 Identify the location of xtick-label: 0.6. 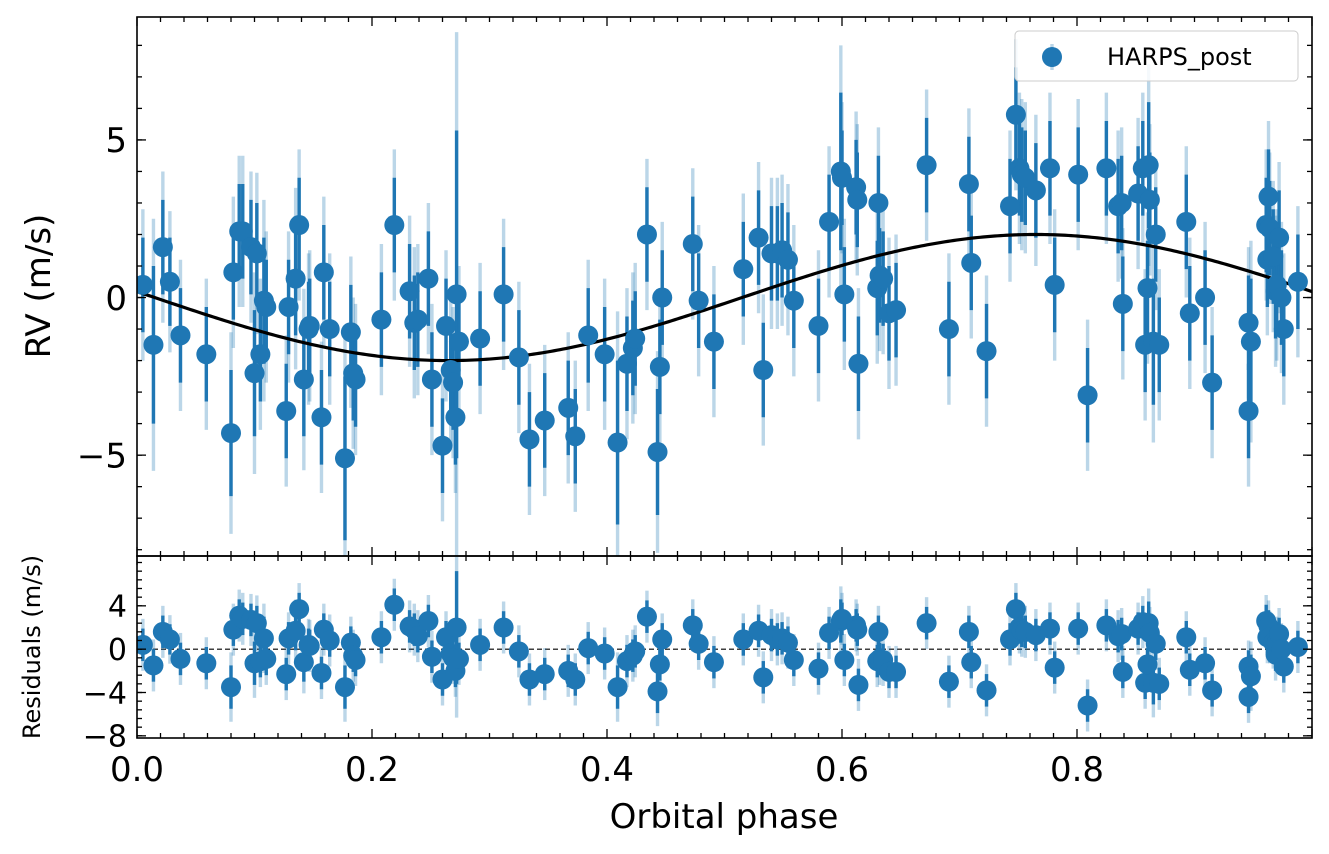
(842, 770).